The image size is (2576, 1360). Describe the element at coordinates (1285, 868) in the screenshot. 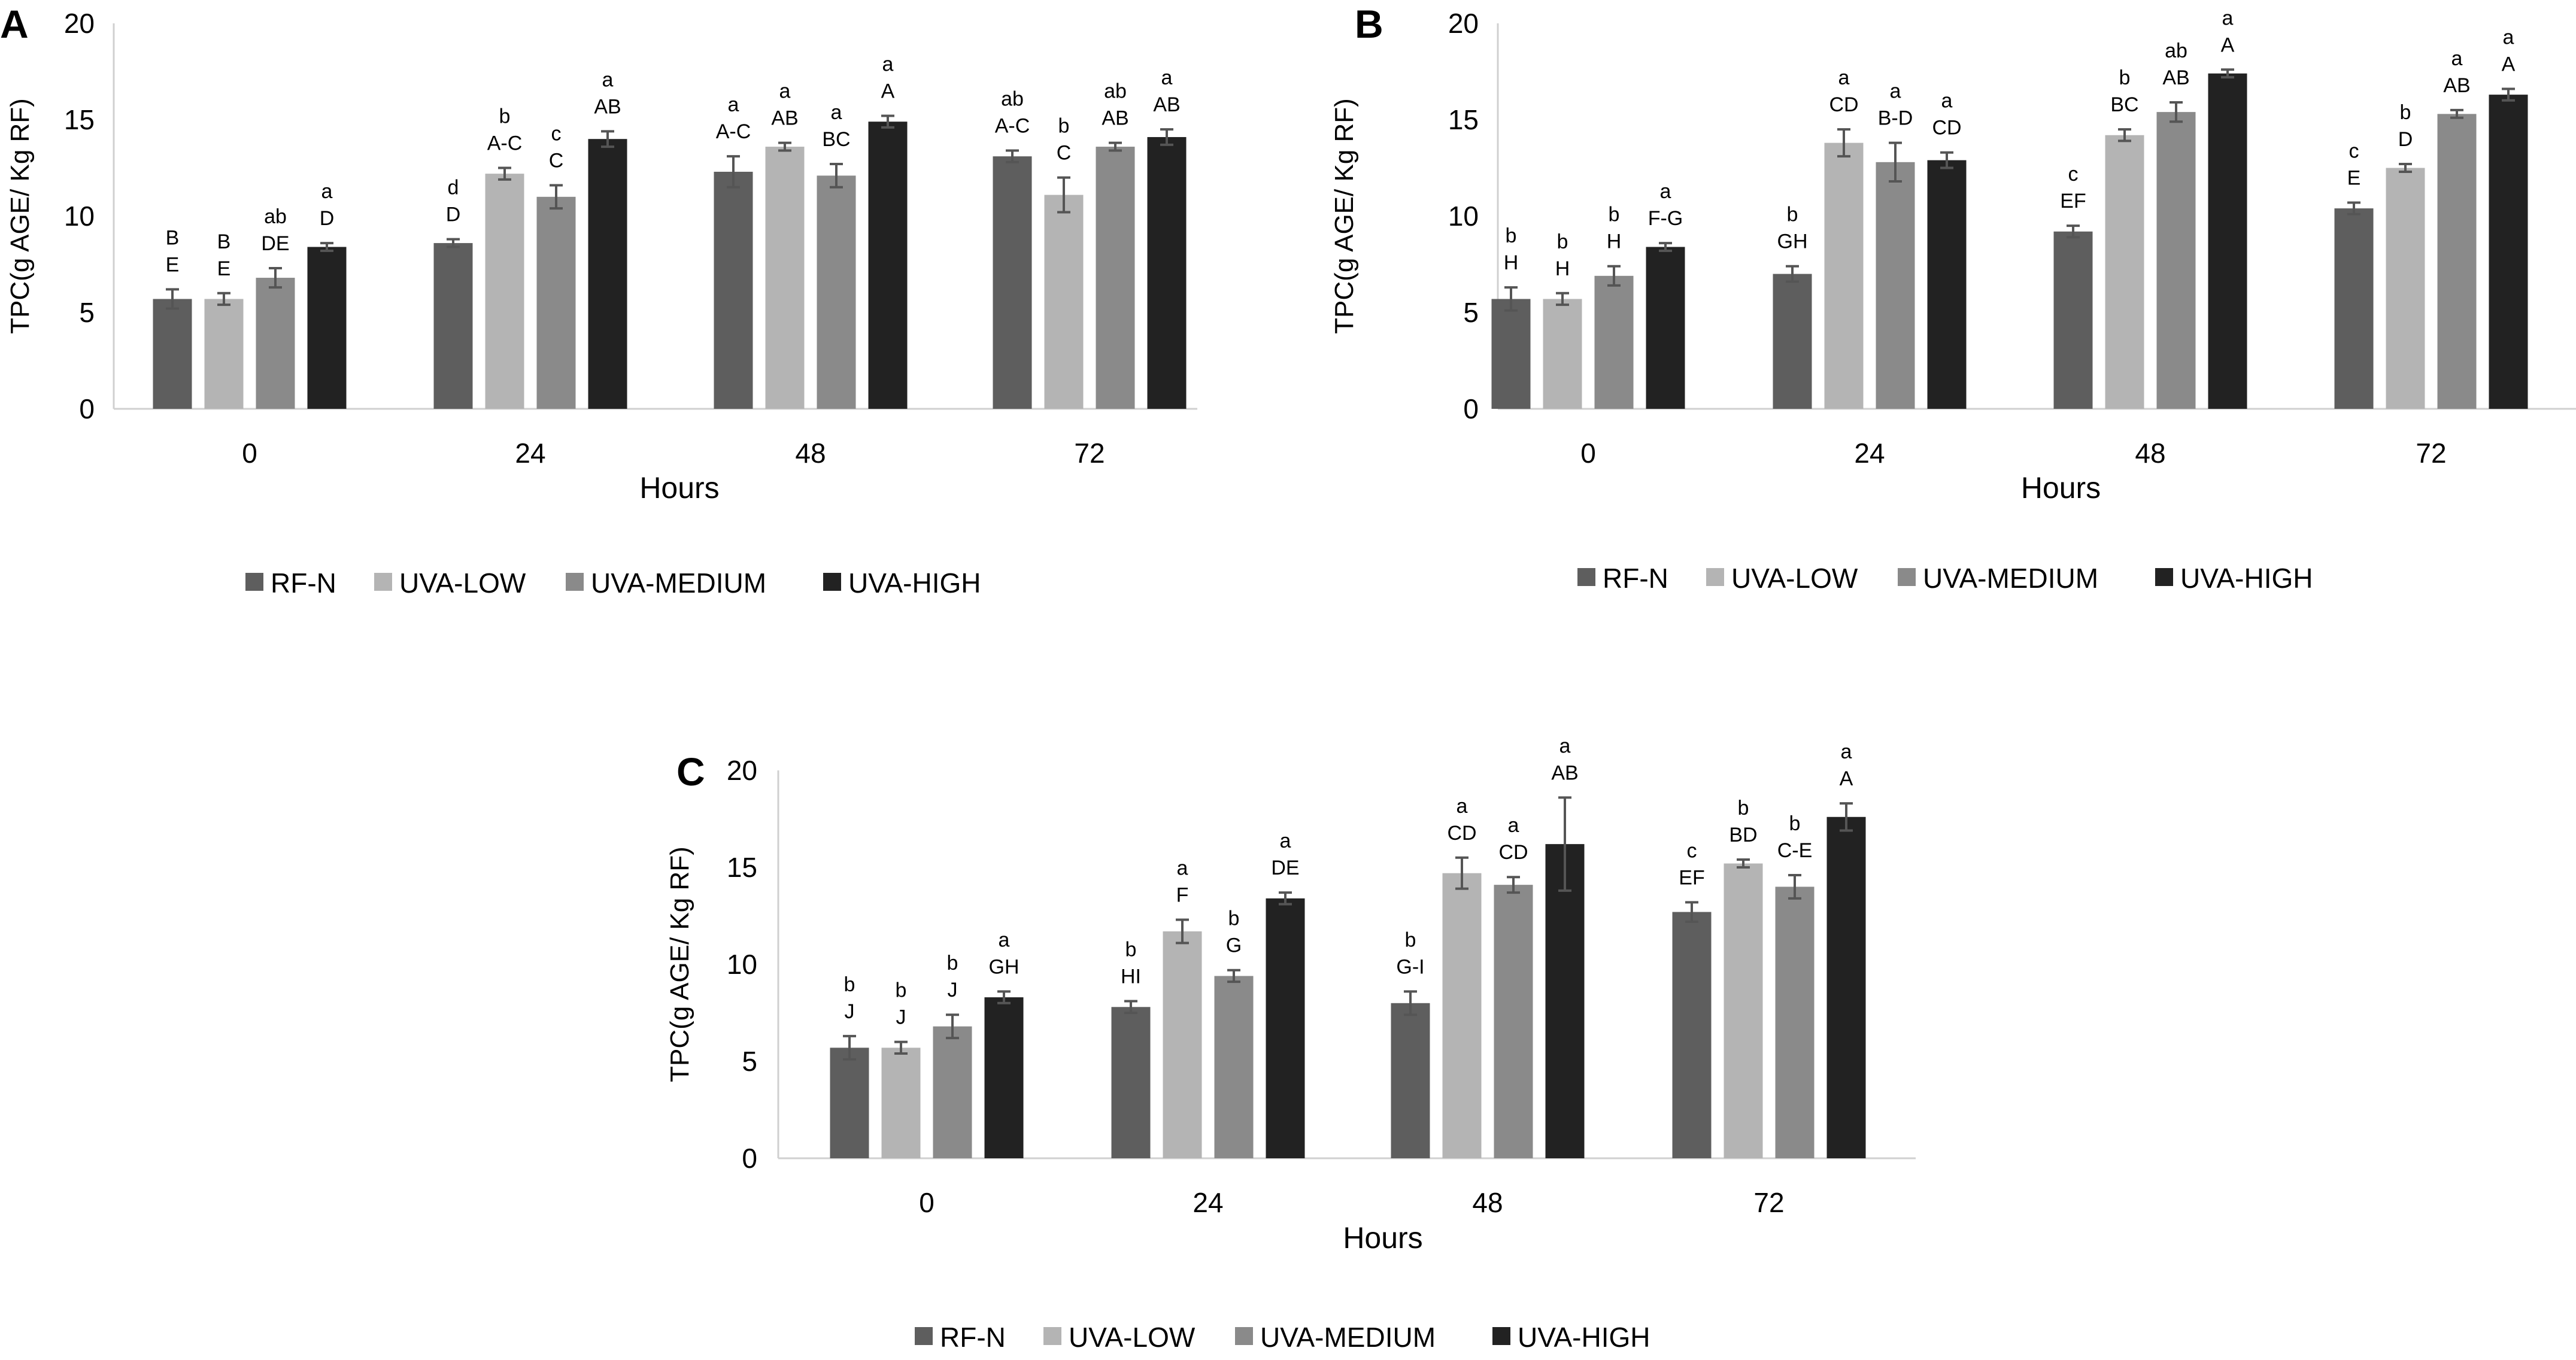

I see `significance-label-upper: DE` at that location.